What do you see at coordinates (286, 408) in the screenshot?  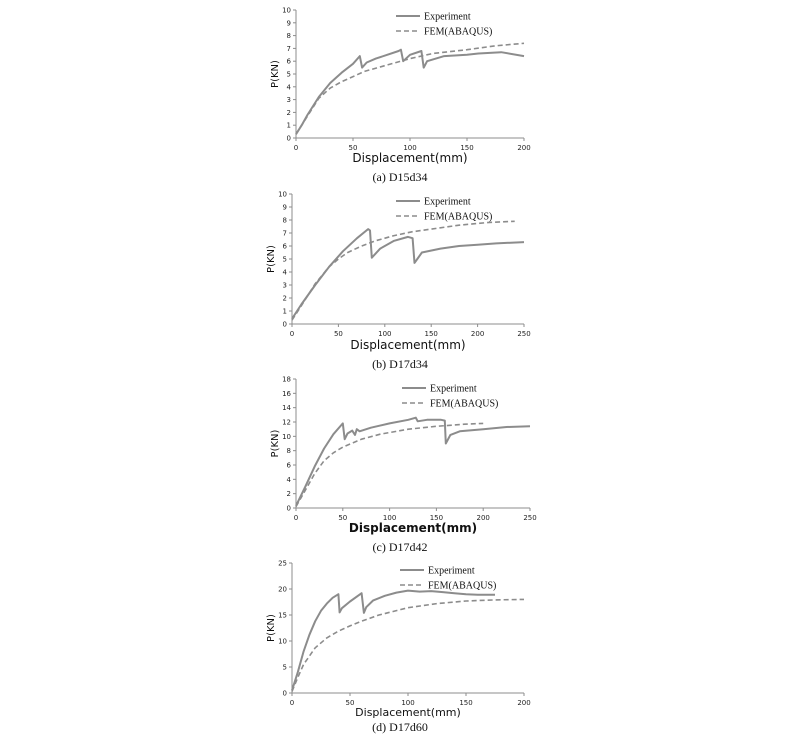 I see `y-tick-label: 14` at bounding box center [286, 408].